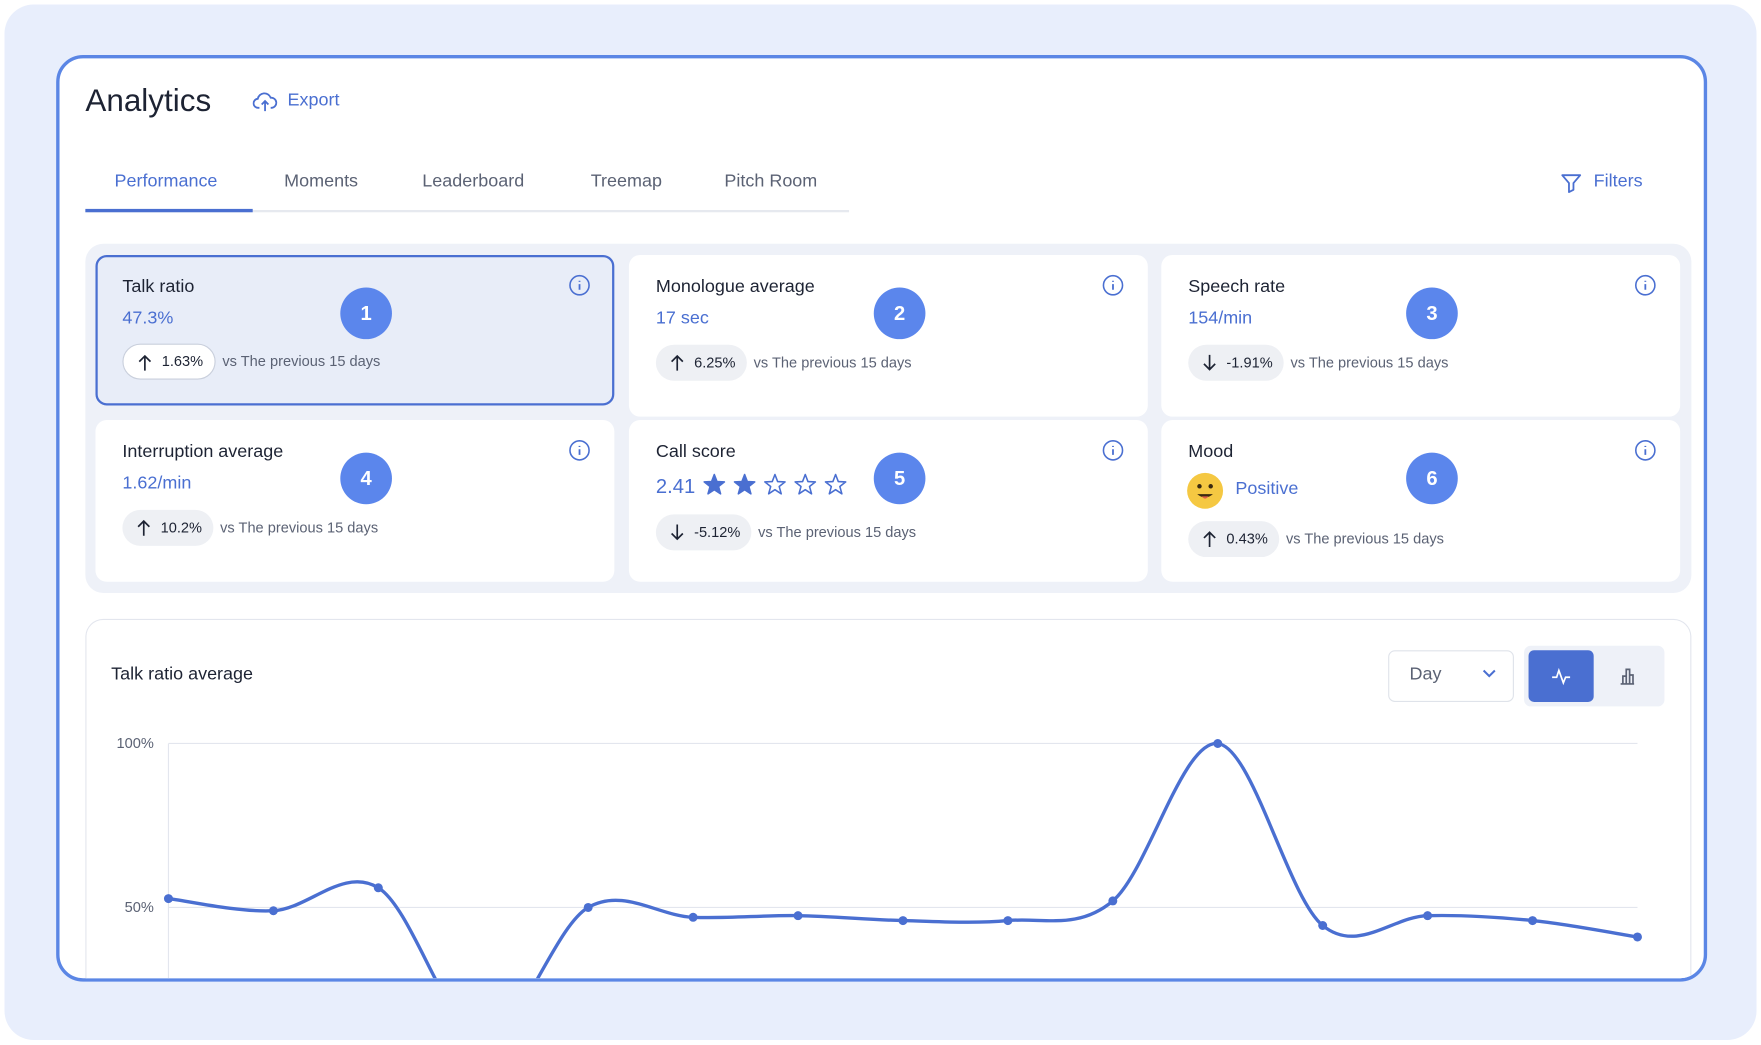 This screenshot has height=1045, width=1761. I want to click on metric-title: Speech rate, so click(1237, 287).